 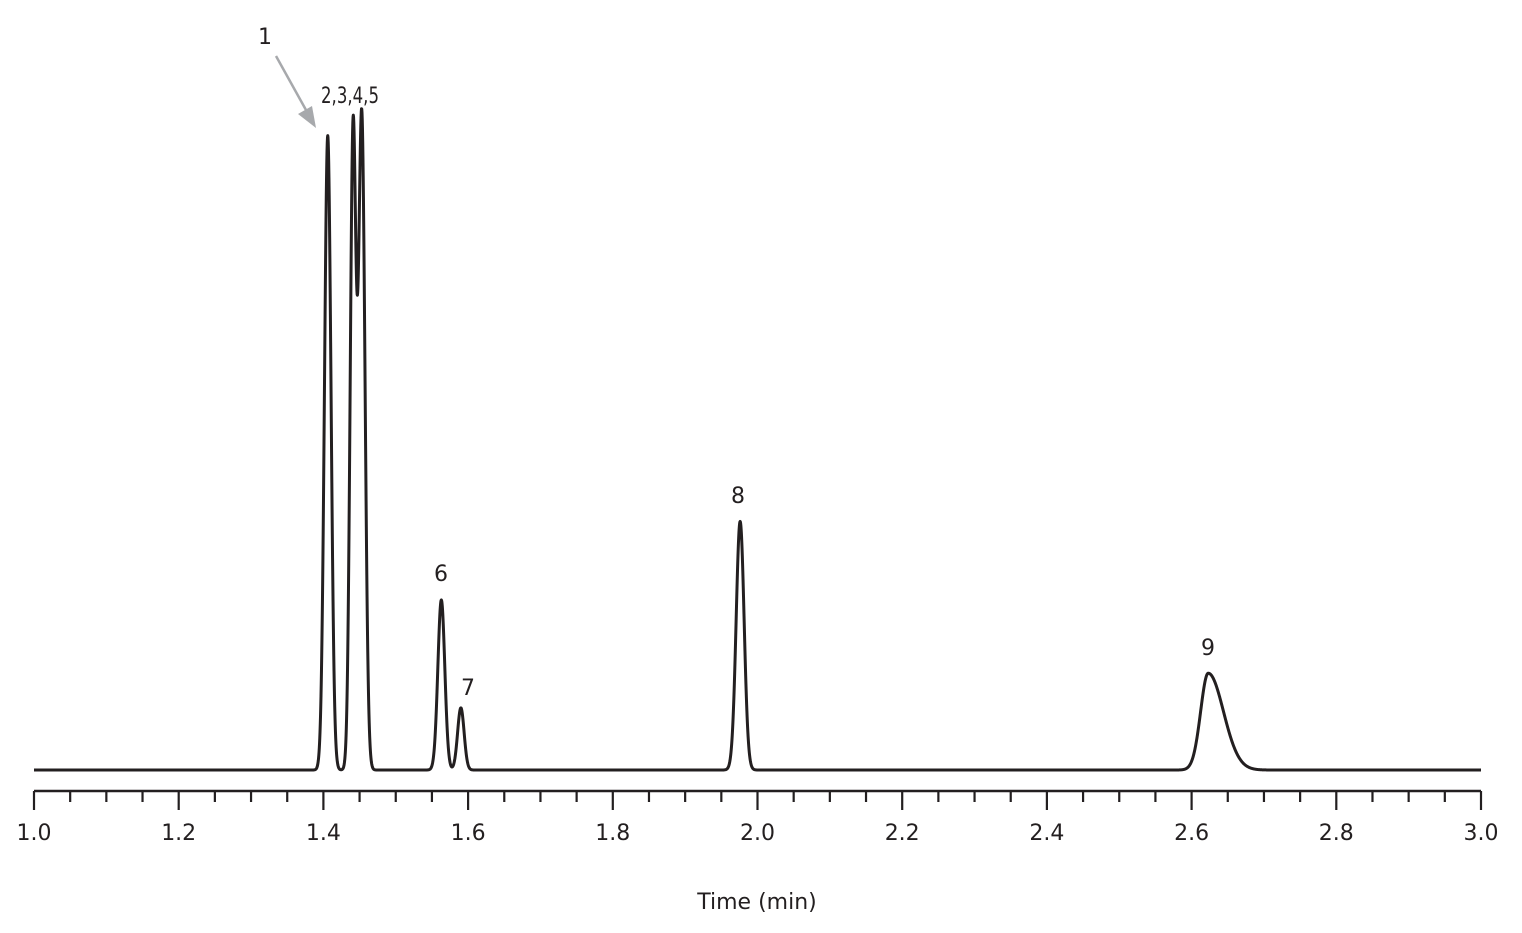 I want to click on x-tick-label: 2.2, so click(x=902, y=833).